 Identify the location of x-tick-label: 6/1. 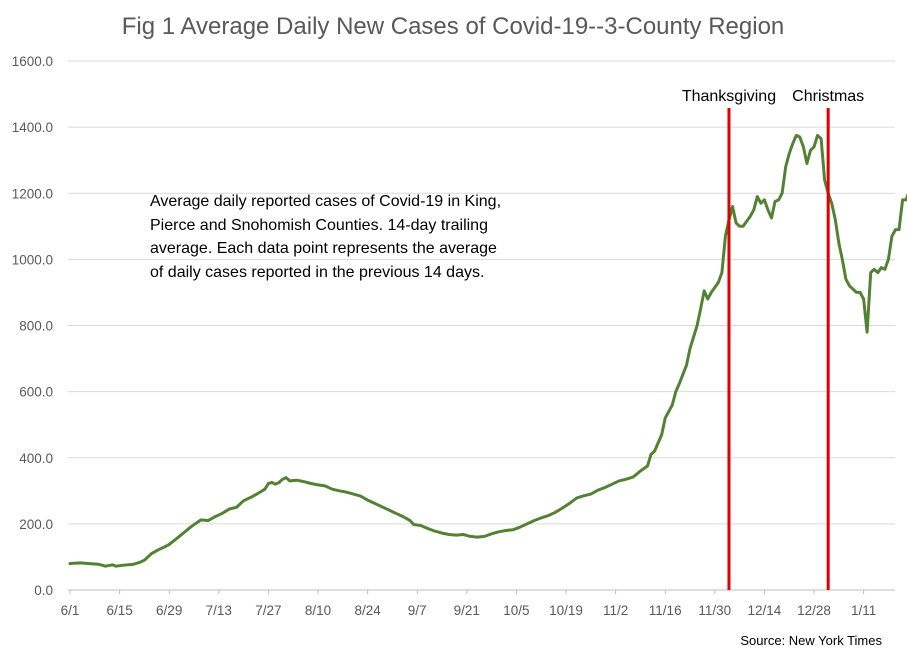
(70, 610).